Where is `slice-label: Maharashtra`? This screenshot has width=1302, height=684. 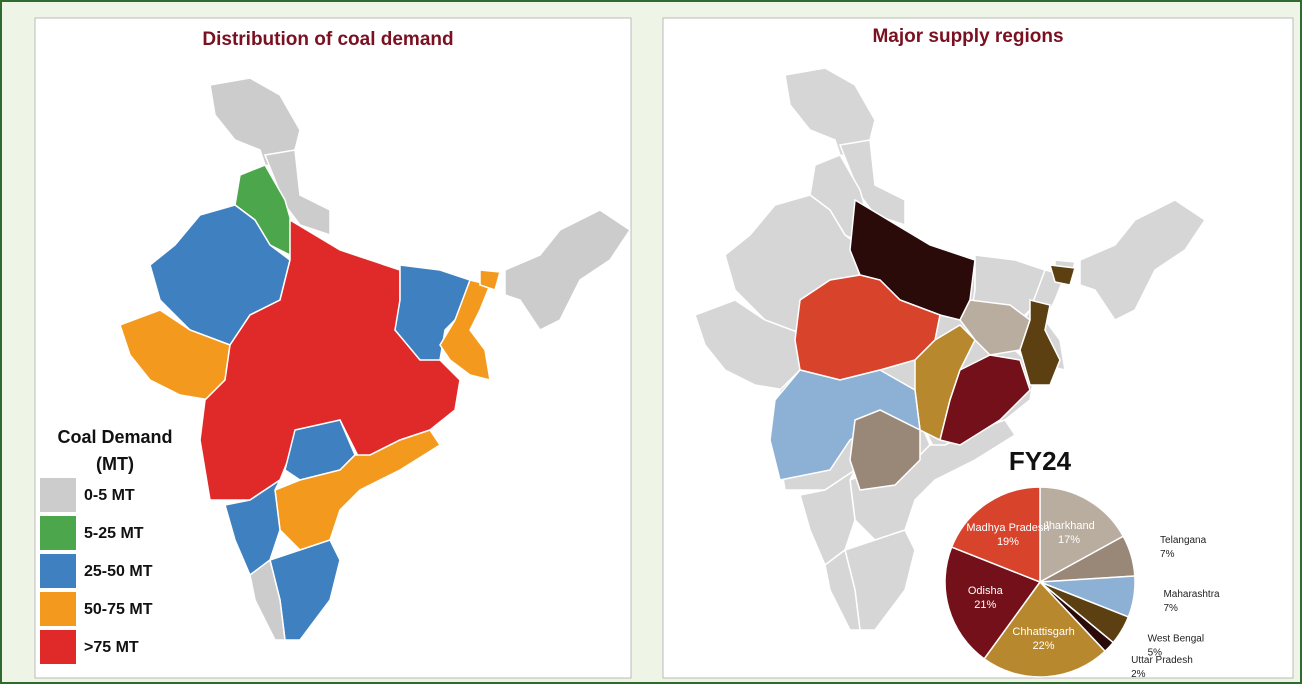 slice-label: Maharashtra is located at coordinates (1191, 594).